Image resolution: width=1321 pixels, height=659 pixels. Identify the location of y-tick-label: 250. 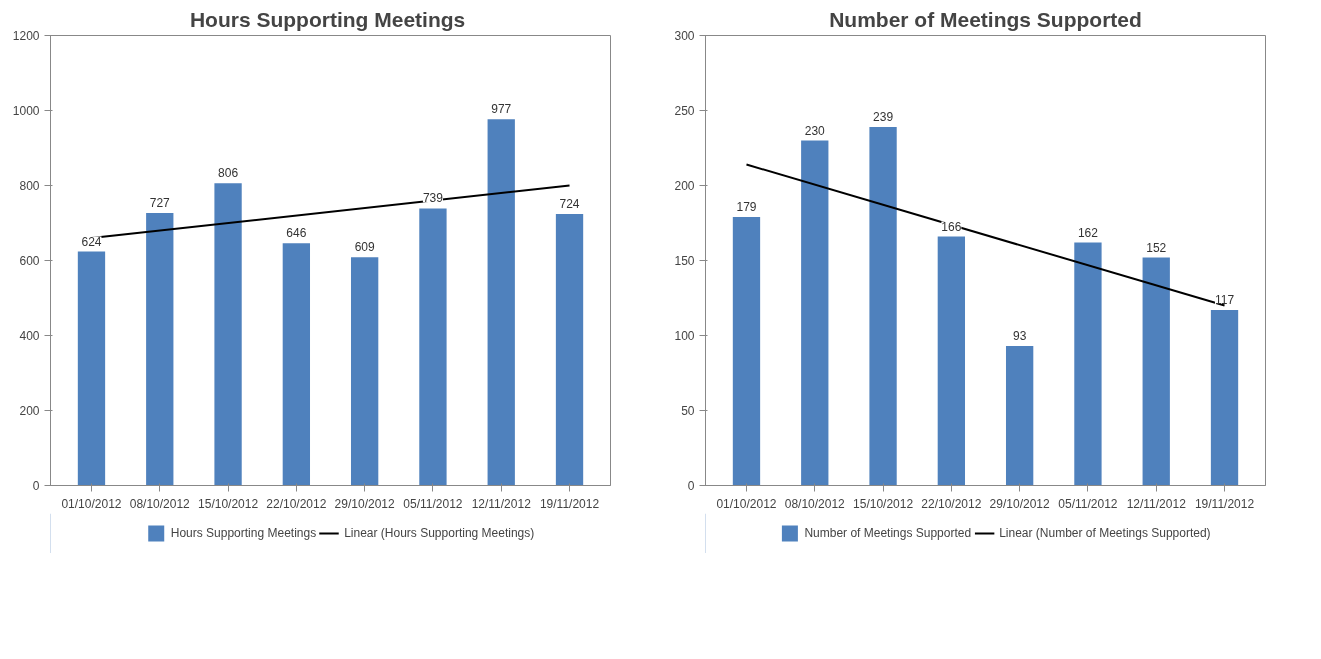
(684, 111).